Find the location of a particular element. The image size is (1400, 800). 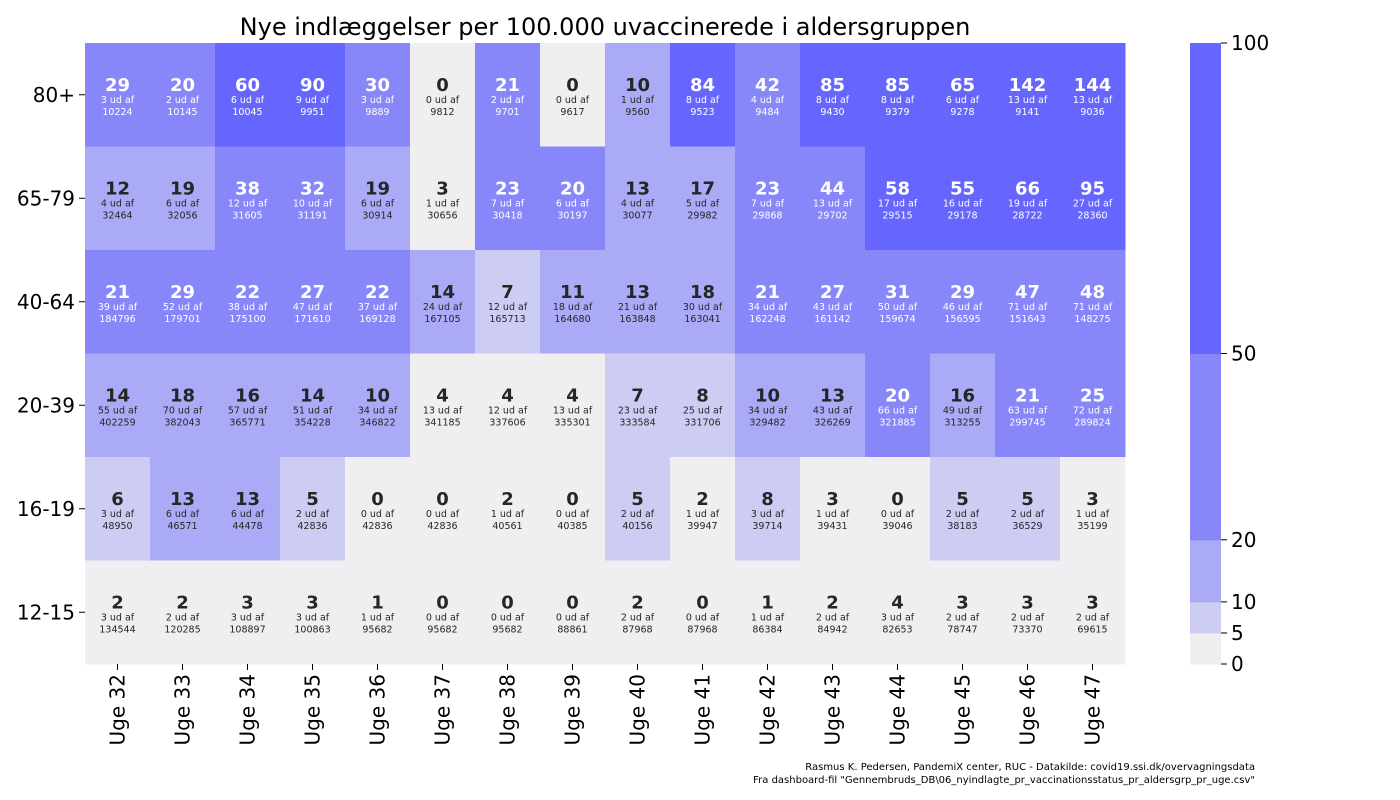

cell-value-label: 66 is located at coordinates (1027, 189).